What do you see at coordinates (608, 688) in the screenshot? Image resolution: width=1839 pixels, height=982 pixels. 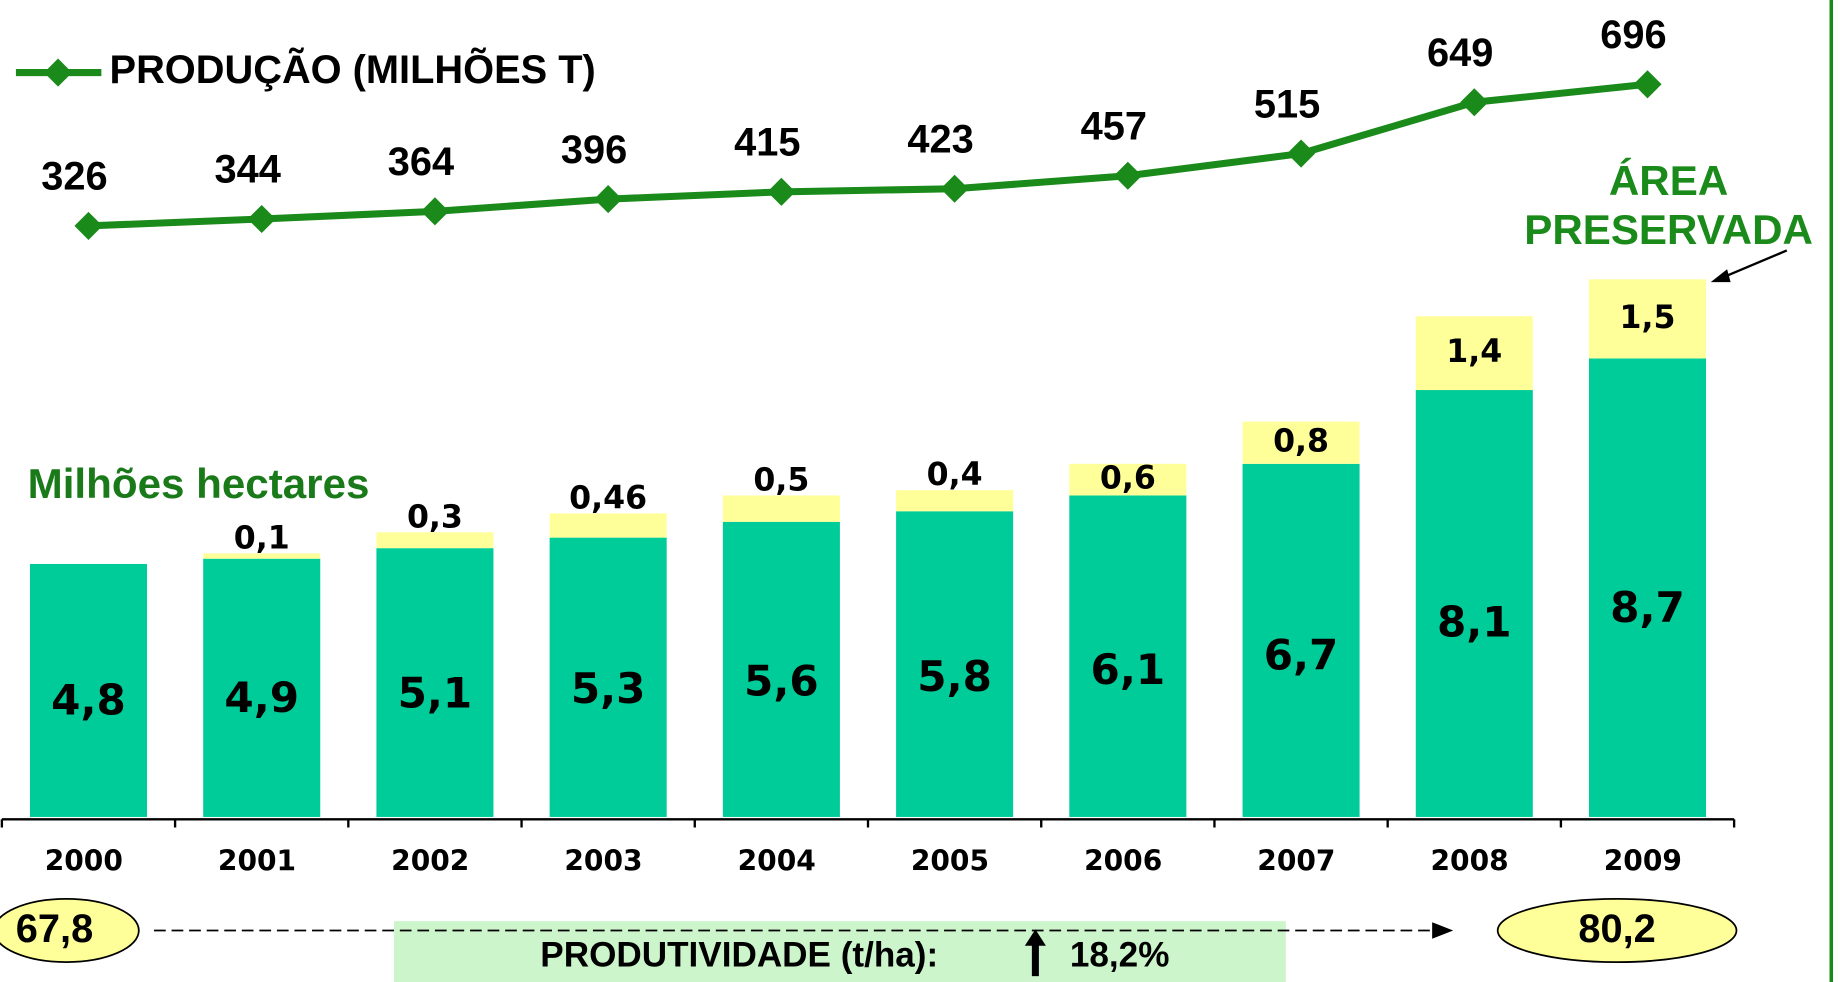 I see `value-label: 5,3` at bounding box center [608, 688].